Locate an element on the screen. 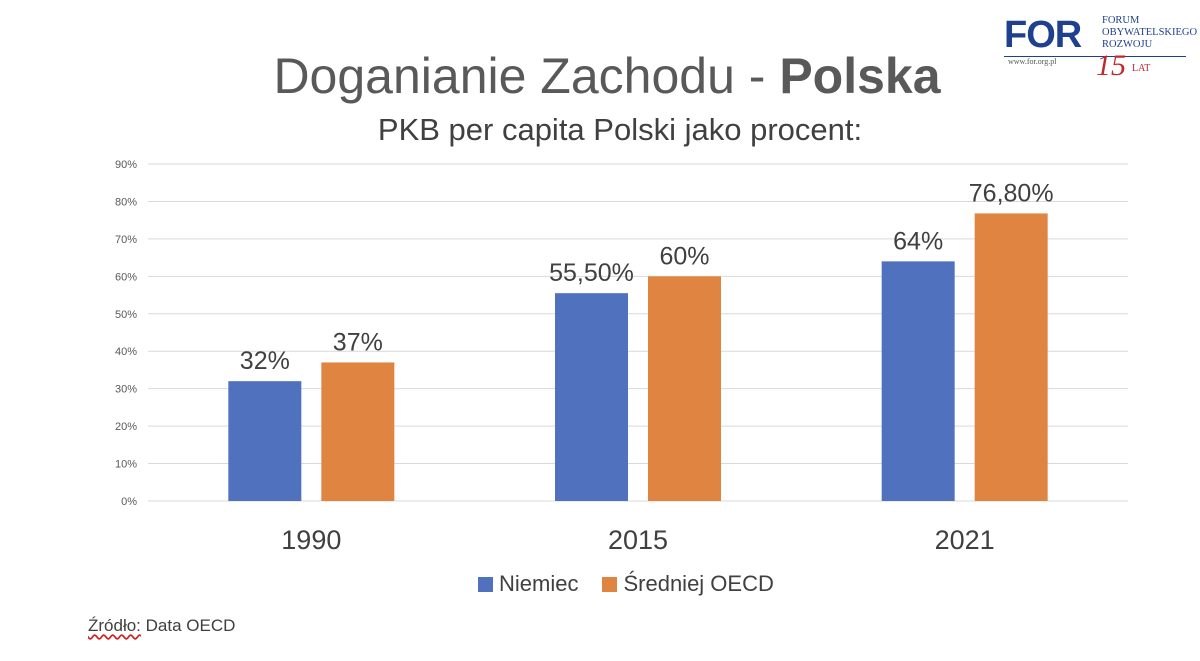  logo-name-line: OBYWATELSKIEGO is located at coordinates (1150, 32).